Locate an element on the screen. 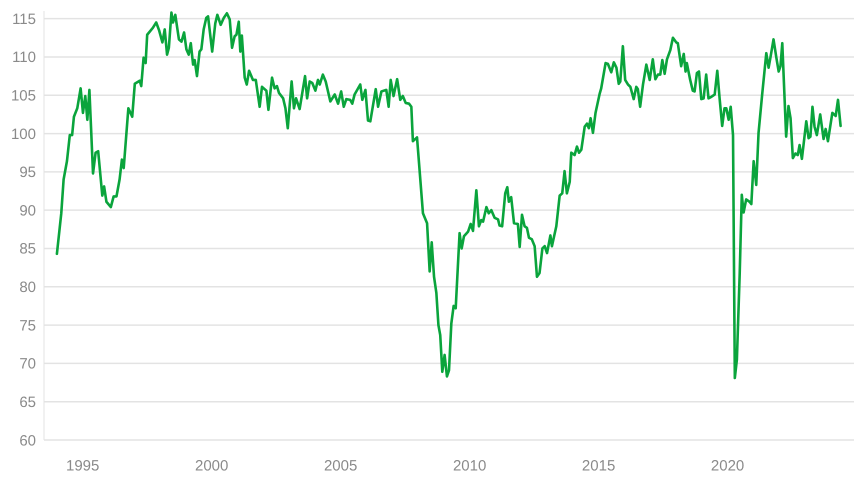 The width and height of the screenshot is (865, 483). y-tick-label: 65 is located at coordinates (27, 402).